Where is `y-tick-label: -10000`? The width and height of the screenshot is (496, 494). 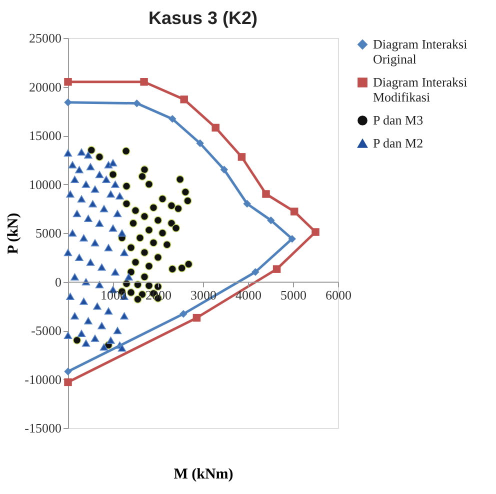
y-tick-label: -10000 is located at coordinates (43, 379).